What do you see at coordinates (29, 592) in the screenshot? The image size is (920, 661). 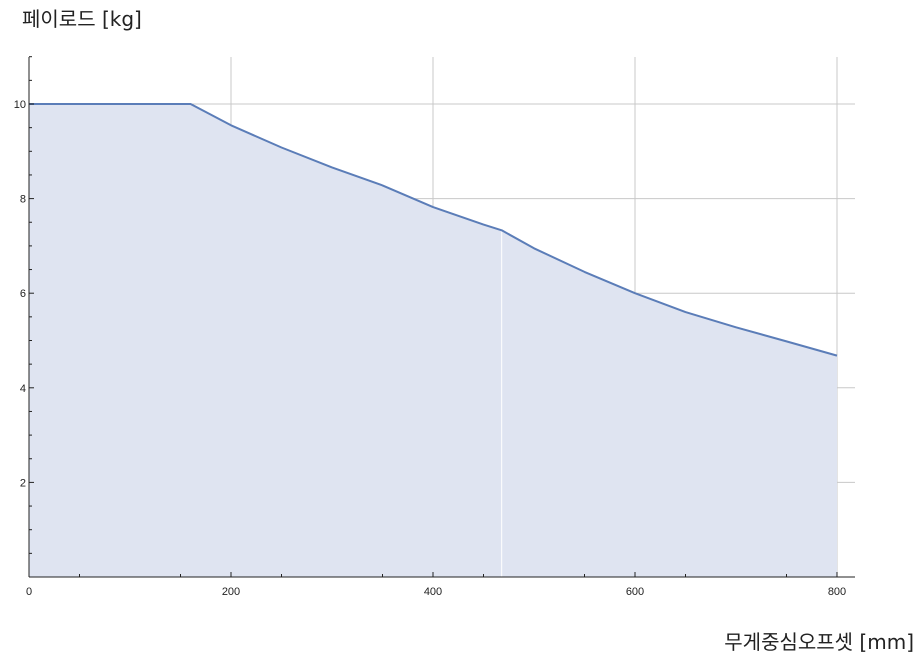 I see `x-tick-label: 0` at bounding box center [29, 592].